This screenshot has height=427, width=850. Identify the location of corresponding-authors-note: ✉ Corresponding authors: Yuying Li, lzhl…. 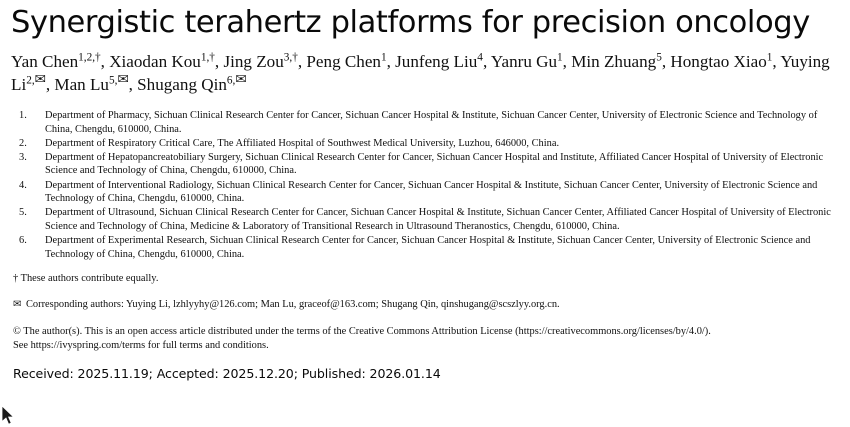
(426, 305).